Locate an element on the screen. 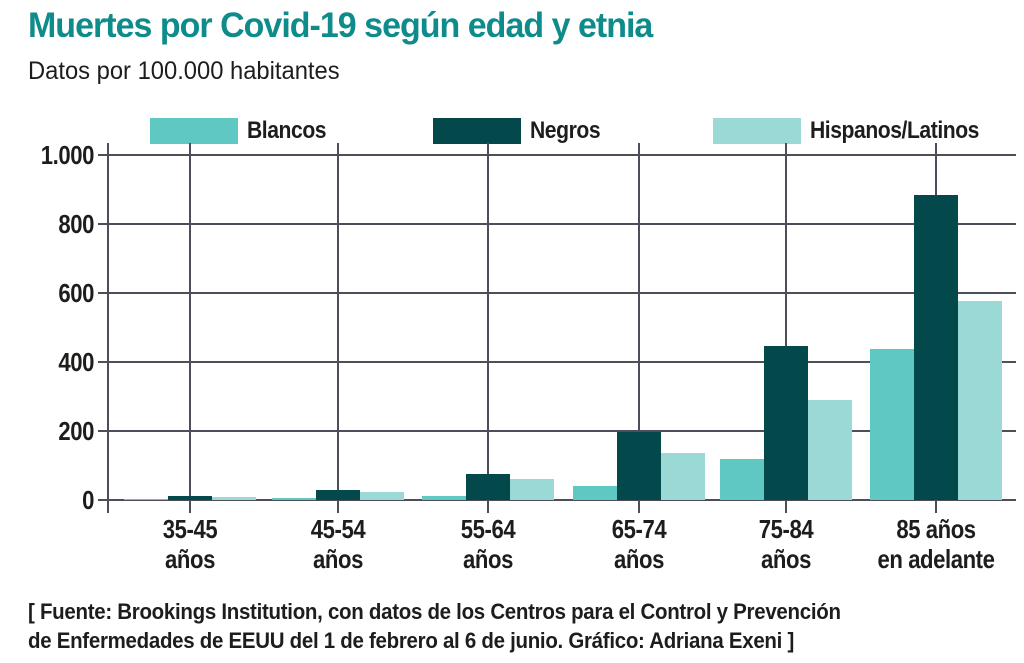  legend-swatch-blancos is located at coordinates (194, 131).